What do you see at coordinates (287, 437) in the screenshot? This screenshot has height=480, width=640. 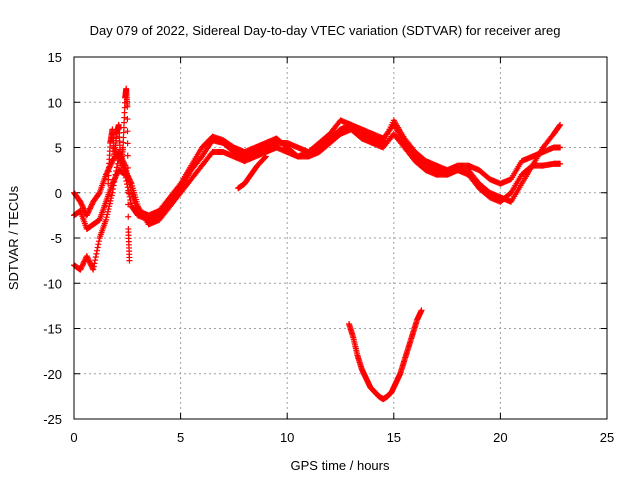 I see `x-tick-label: 10` at bounding box center [287, 437].